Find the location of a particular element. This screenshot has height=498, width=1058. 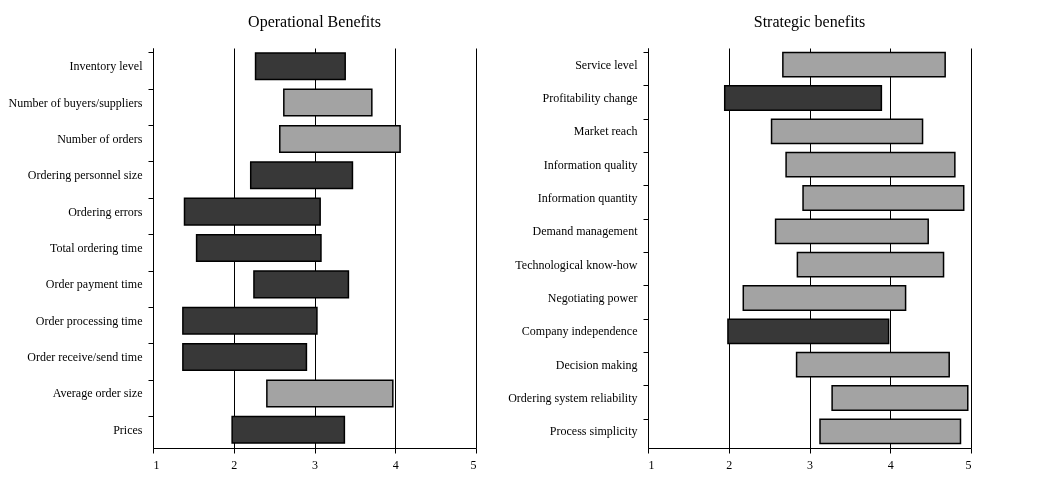

y-tick-label: Ordering errors is located at coordinates (105, 211).